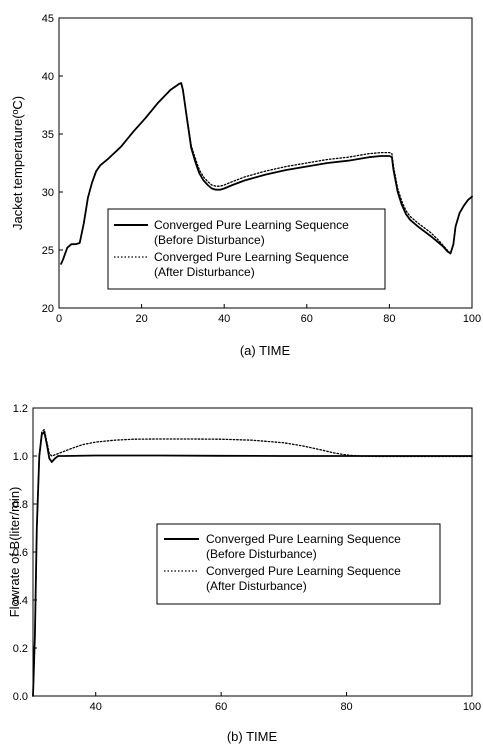 The height and width of the screenshot is (745, 483). I want to click on chart-b-y-tick-label: 1.0, so click(20, 457).